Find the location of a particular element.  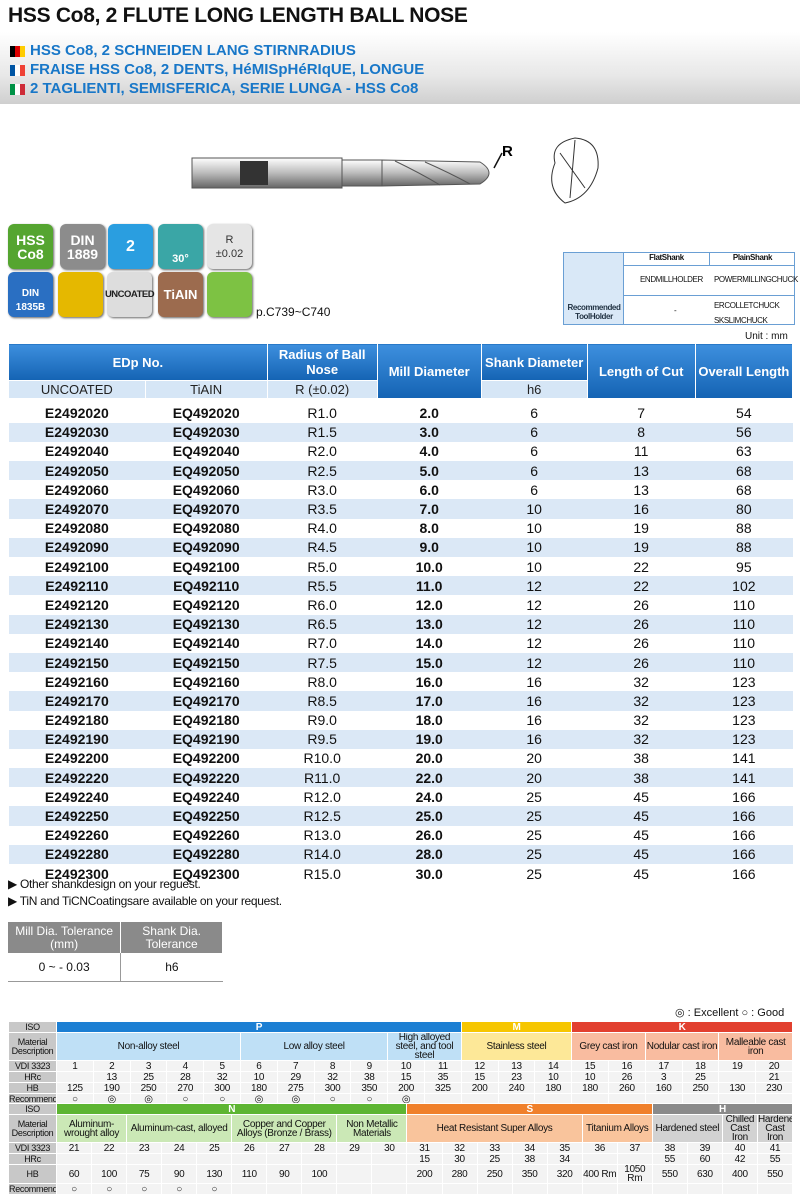

desc-cell: Aluminum-cast, alloyed is located at coordinates (179, 1128).